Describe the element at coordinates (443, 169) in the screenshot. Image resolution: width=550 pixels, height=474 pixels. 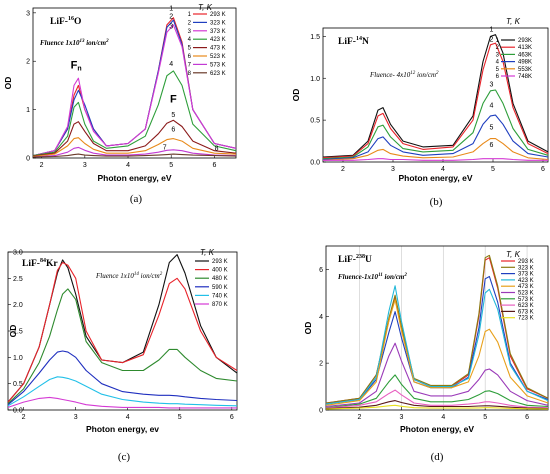
I see `x-tick-label: 4` at that location.